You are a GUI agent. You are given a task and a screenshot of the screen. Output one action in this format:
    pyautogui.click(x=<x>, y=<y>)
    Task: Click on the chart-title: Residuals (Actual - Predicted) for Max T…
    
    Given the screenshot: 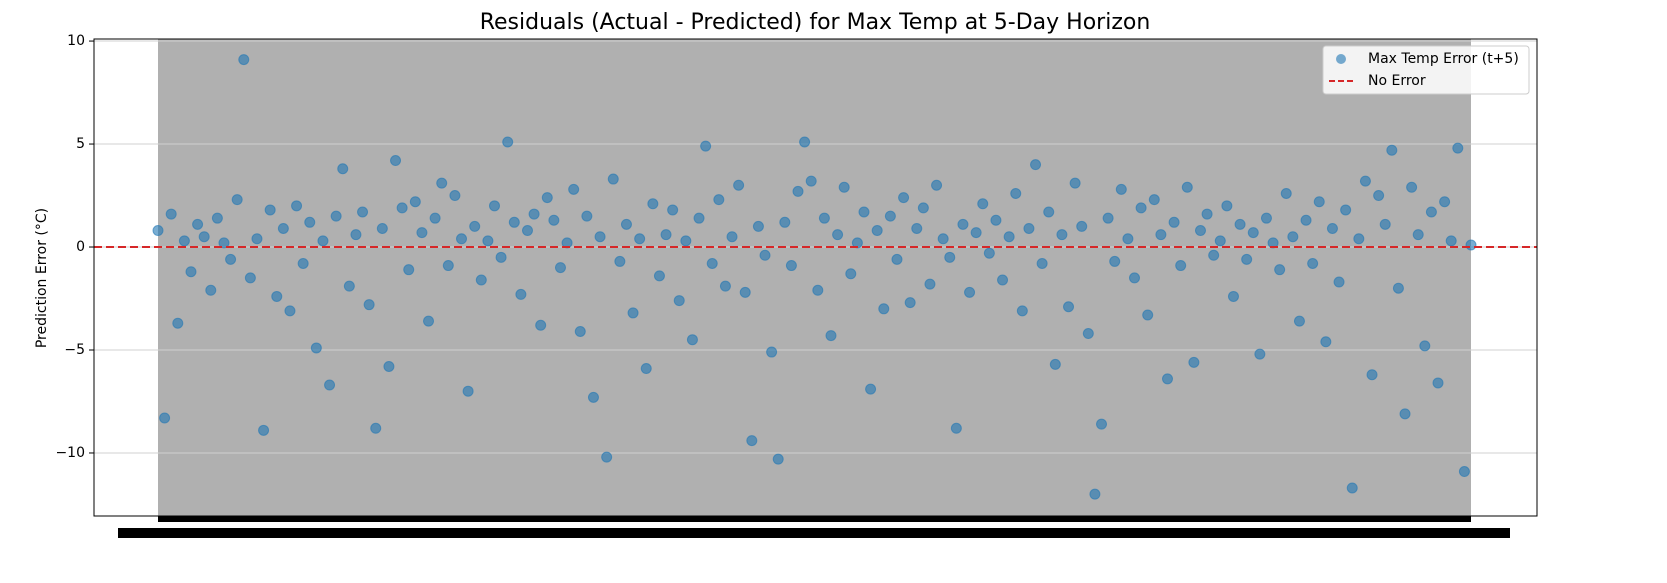 What is the action you would take?
    pyautogui.click(x=815, y=22)
    